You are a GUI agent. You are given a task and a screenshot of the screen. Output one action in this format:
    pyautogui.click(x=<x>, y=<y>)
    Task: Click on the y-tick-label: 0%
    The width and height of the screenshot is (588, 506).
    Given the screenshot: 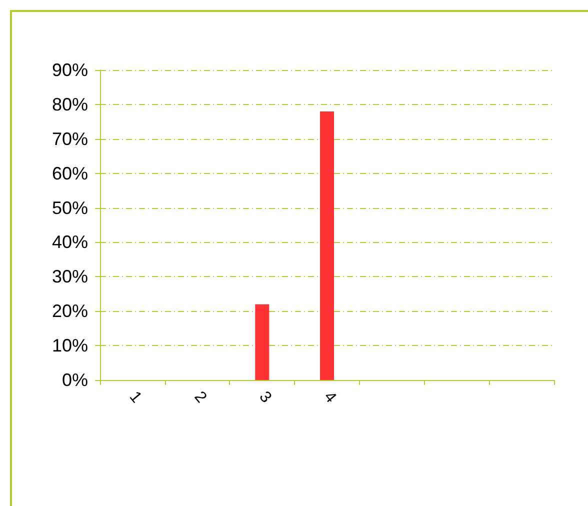 What is the action you would take?
    pyautogui.click(x=75, y=380)
    